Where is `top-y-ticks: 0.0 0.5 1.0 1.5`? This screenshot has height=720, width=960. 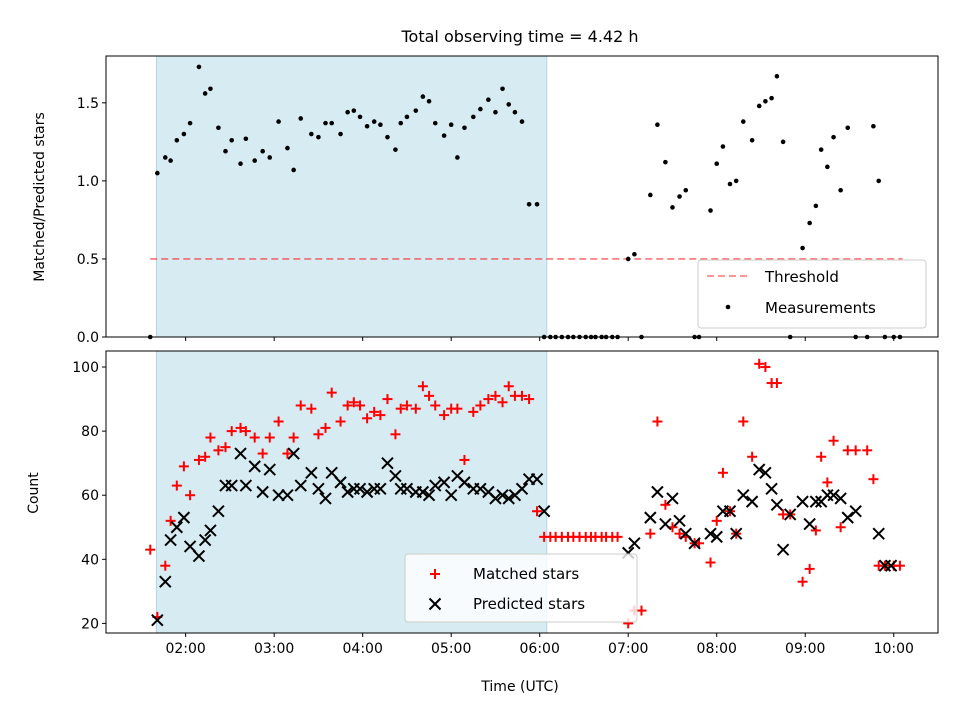 top-y-ticks: 0.0 0.5 1.0 1.5 is located at coordinates (91, 221).